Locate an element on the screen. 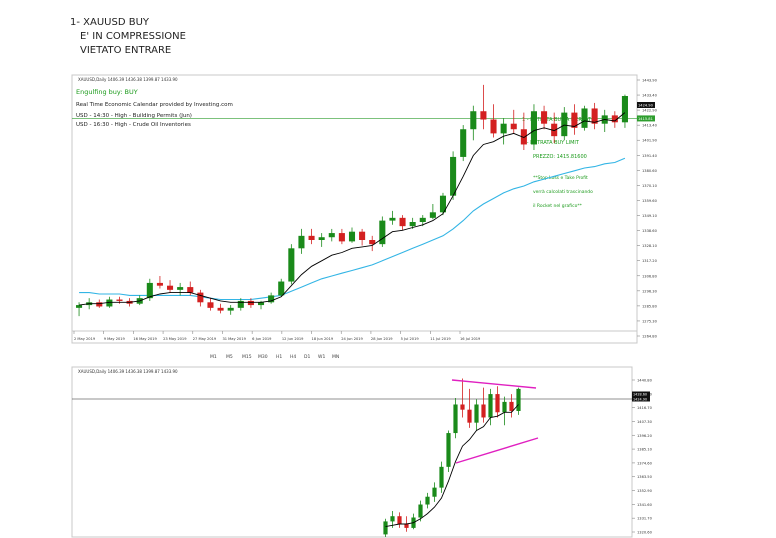 The width and height of the screenshot is (776, 538). x-tick-label: 24 Jun 2019 is located at coordinates (352, 339).